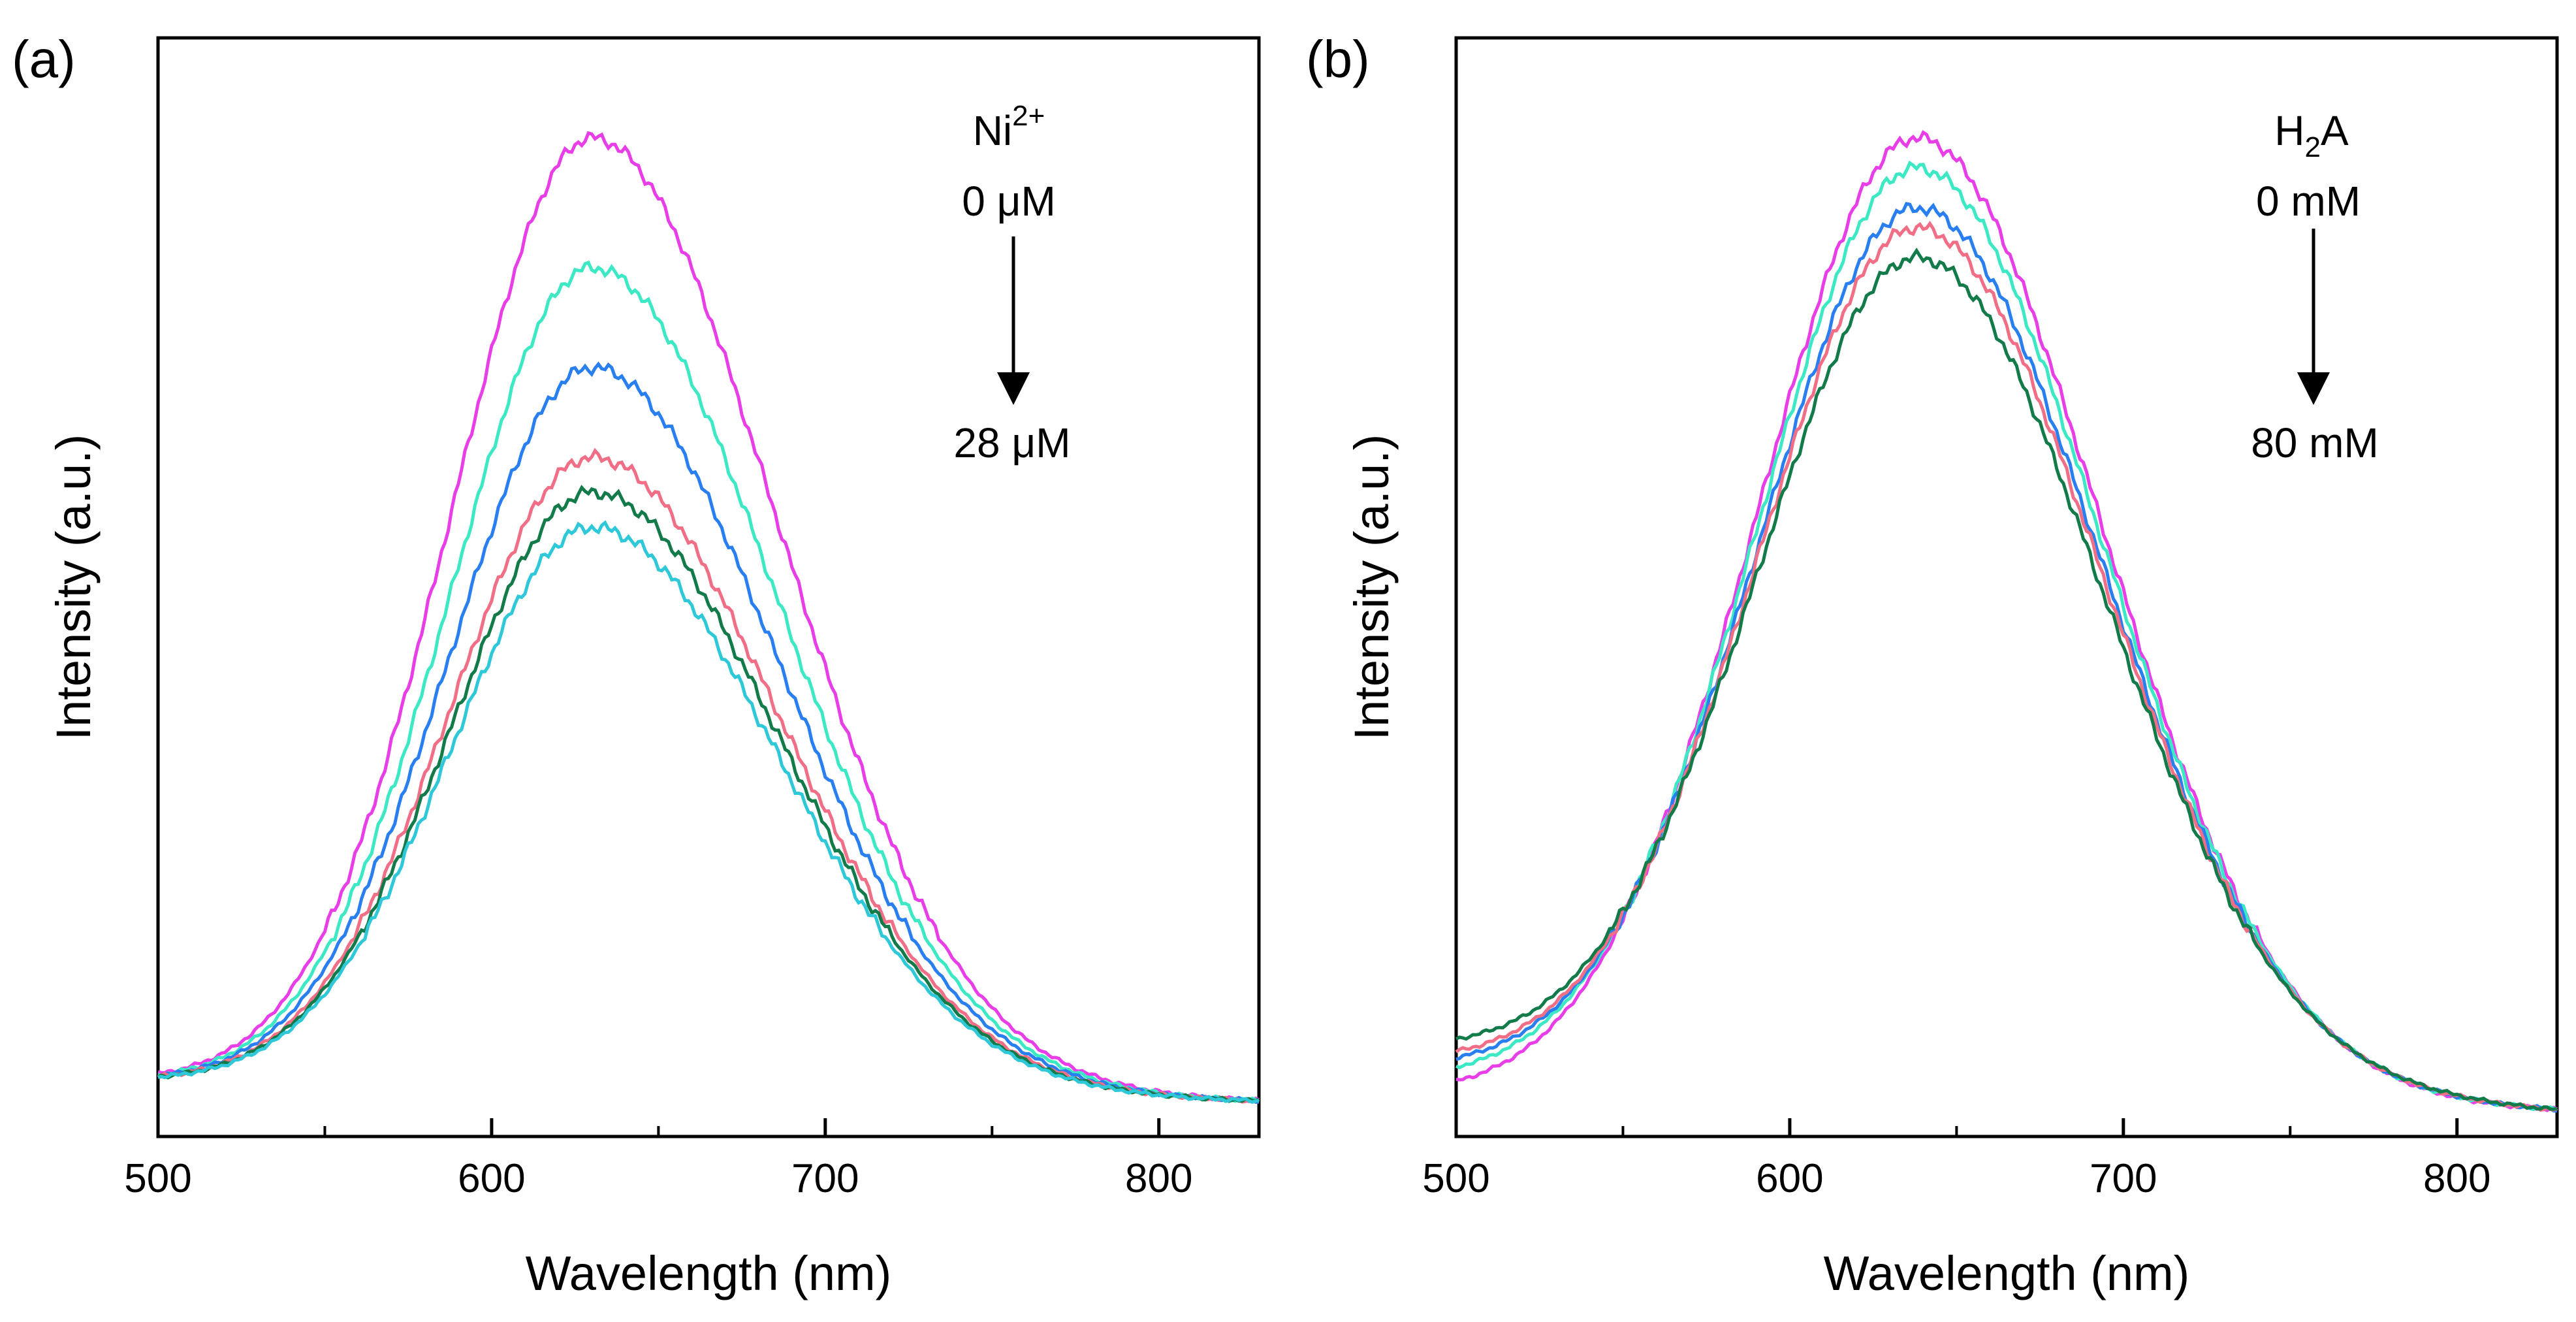 The height and width of the screenshot is (1322, 2576). I want to click on plot-a-x-ticks: 500 600 700 800, so click(658, 1159).